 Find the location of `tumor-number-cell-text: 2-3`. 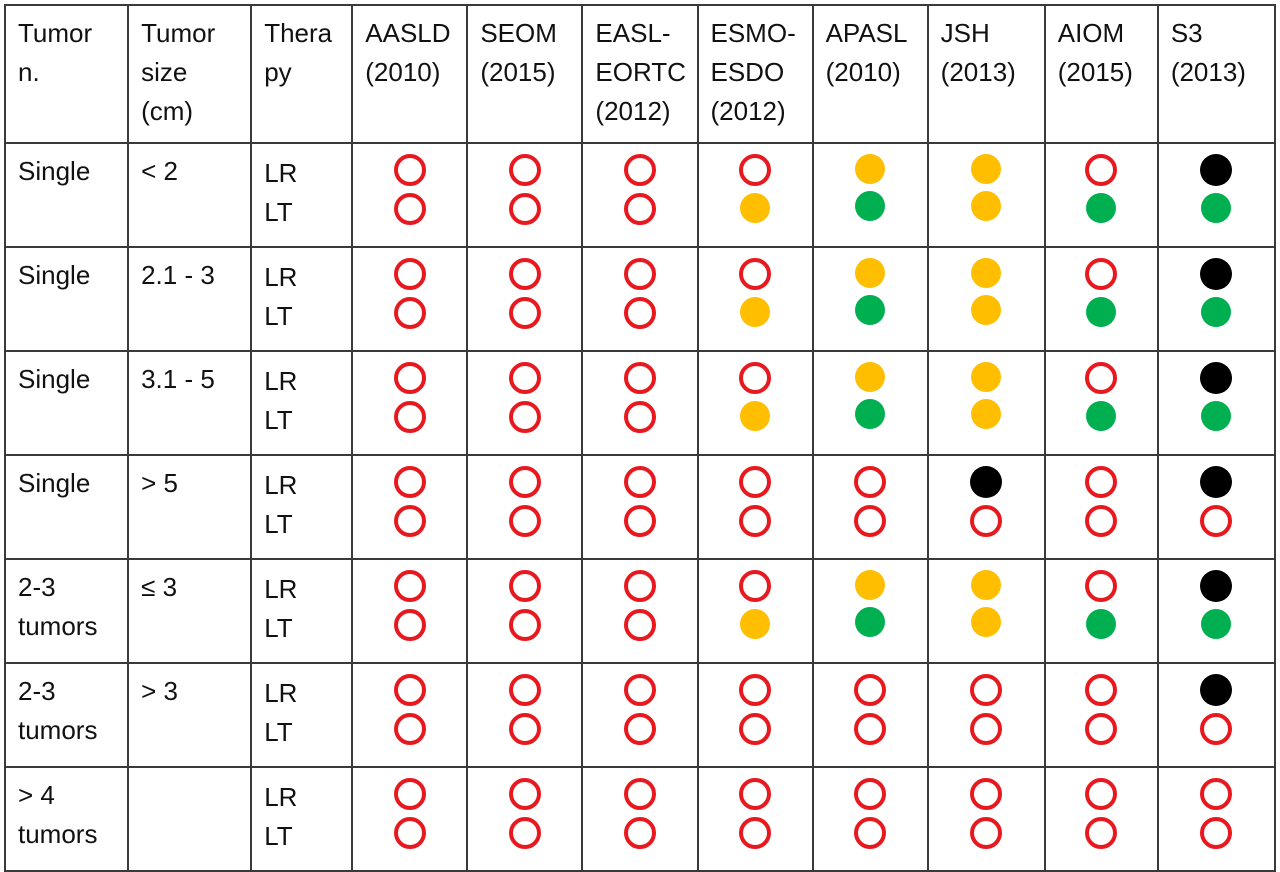

tumor-number-cell-text: 2-3 is located at coordinates (37, 691).